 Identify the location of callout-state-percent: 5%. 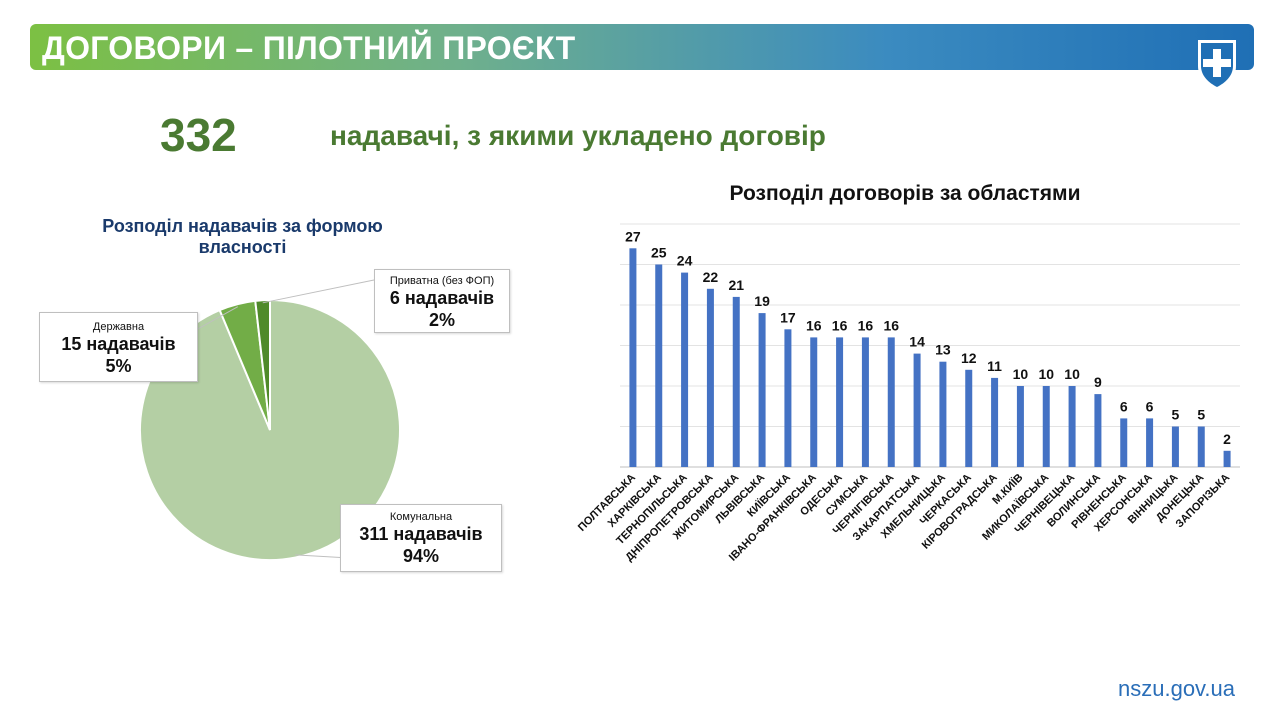
(118, 366).